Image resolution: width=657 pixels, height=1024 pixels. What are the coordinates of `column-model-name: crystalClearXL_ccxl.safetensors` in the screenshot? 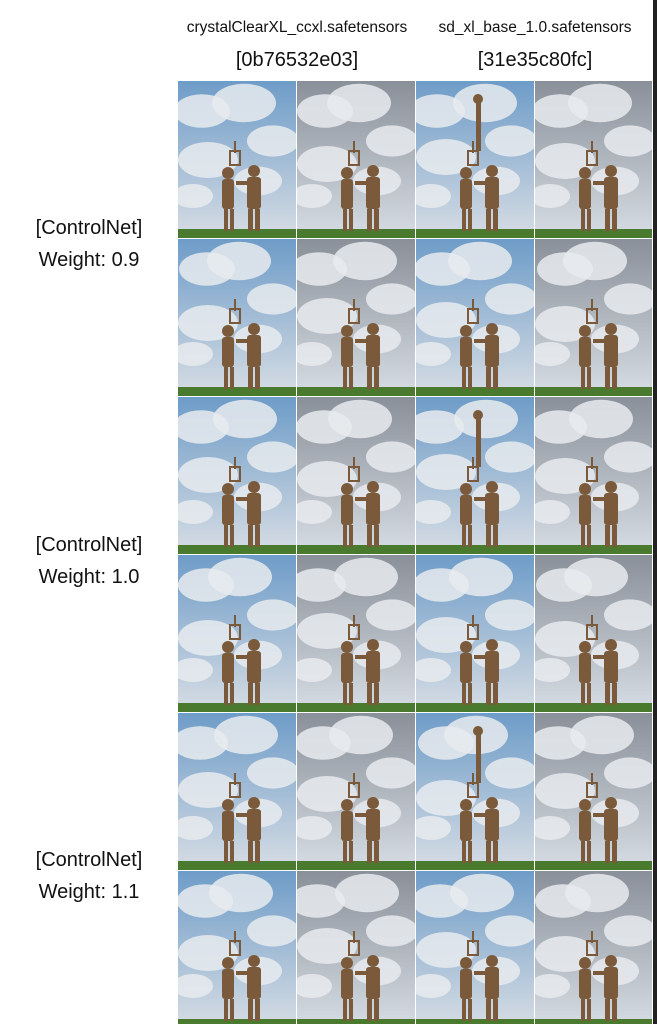 It's located at (297, 27).